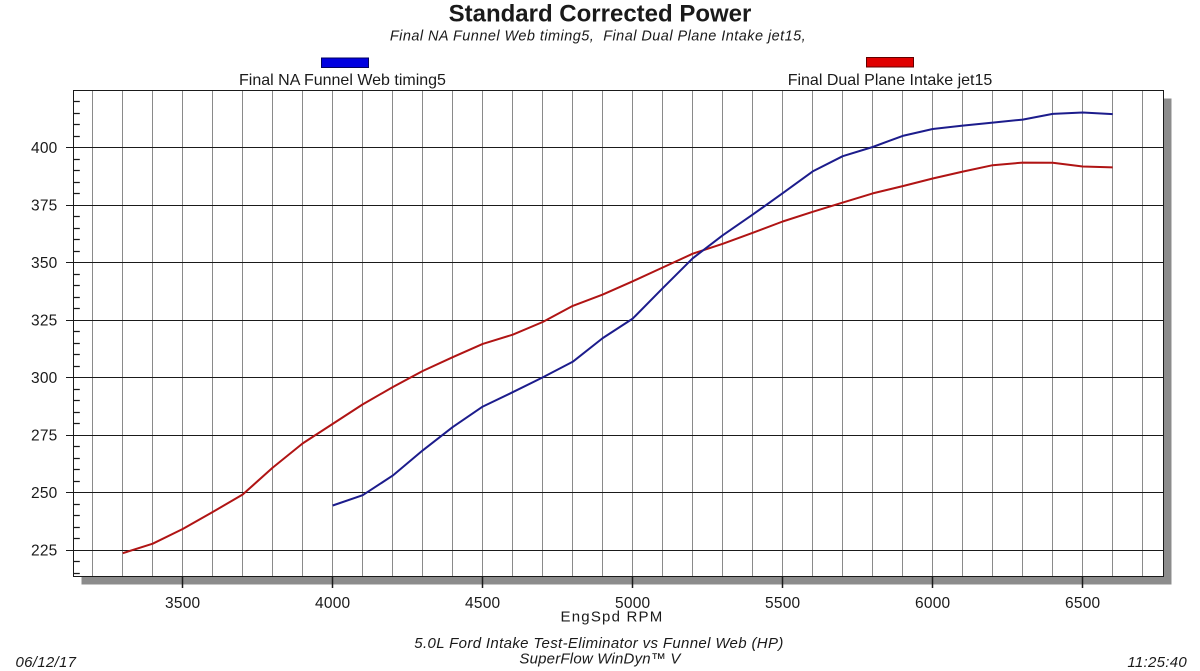 The width and height of the screenshot is (1200, 671). I want to click on svg-text: 375, so click(44, 205).